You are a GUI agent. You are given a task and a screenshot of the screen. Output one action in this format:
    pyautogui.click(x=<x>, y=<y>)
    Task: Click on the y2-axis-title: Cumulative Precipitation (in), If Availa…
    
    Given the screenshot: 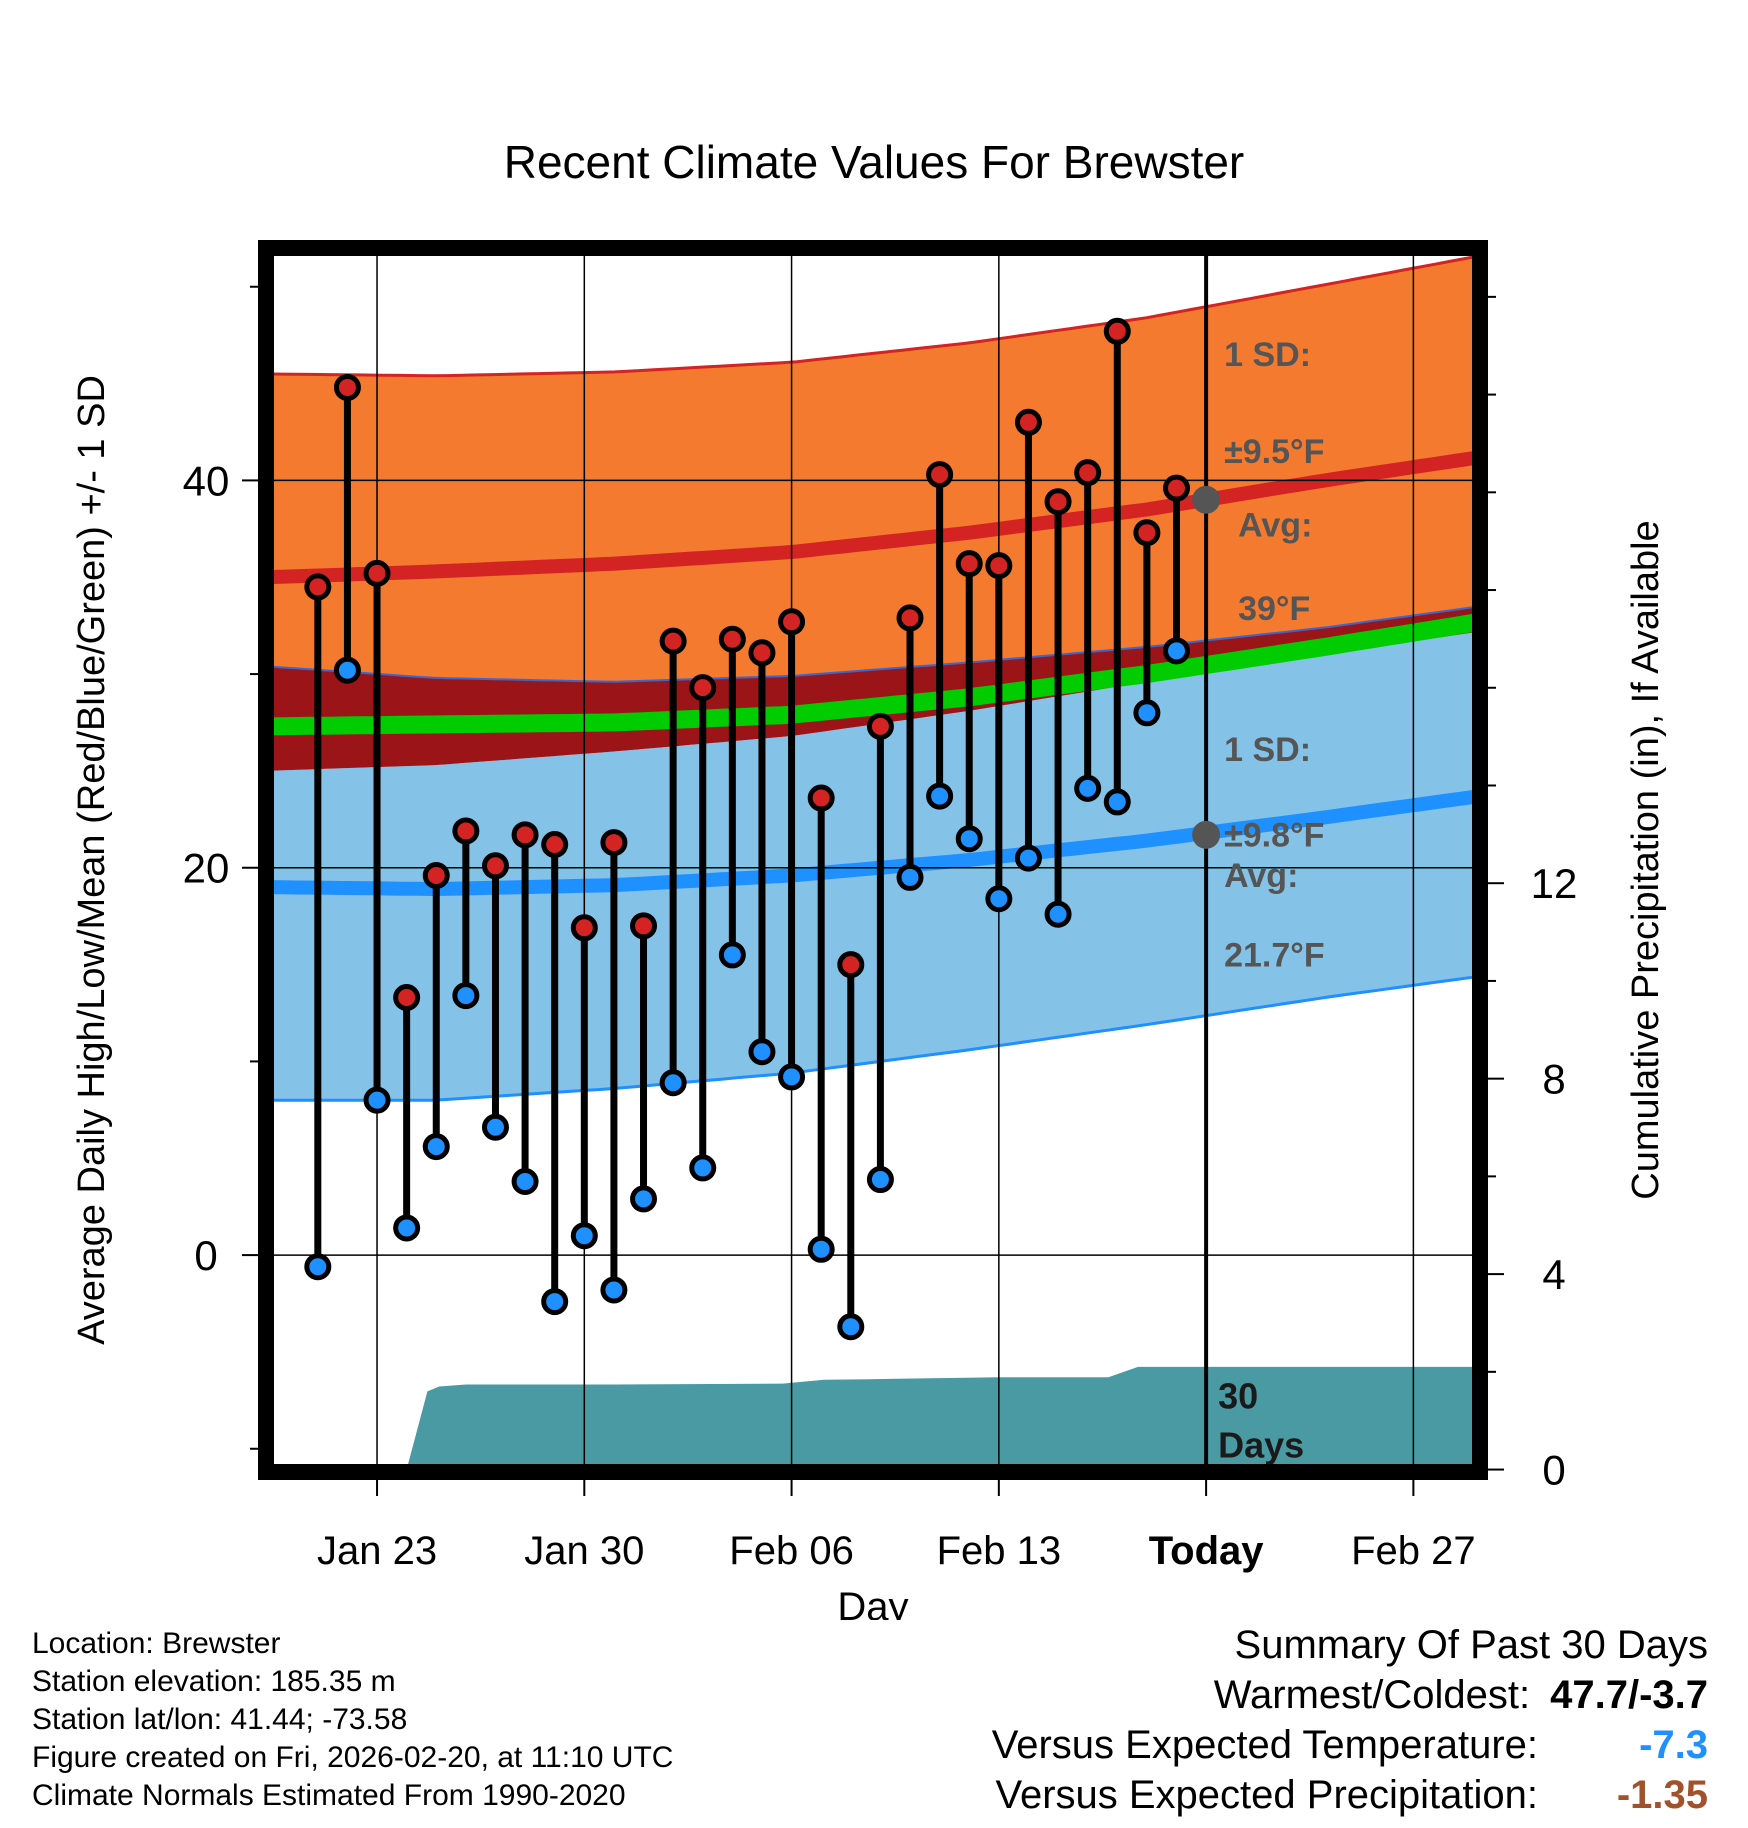 What is the action you would take?
    pyautogui.click(x=1646, y=859)
    